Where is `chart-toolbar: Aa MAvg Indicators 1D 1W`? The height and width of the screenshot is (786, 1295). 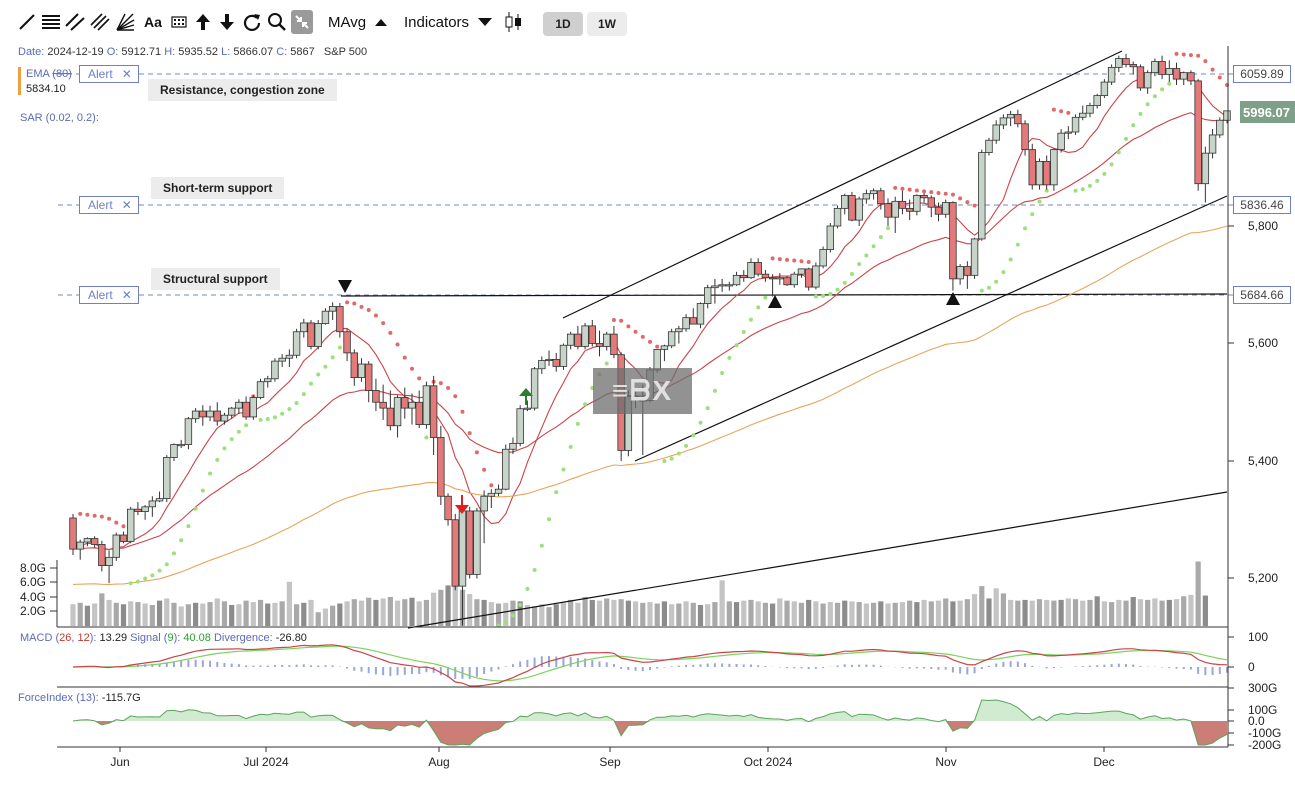 chart-toolbar: Aa MAvg Indicators 1D 1W is located at coordinates (647, 23).